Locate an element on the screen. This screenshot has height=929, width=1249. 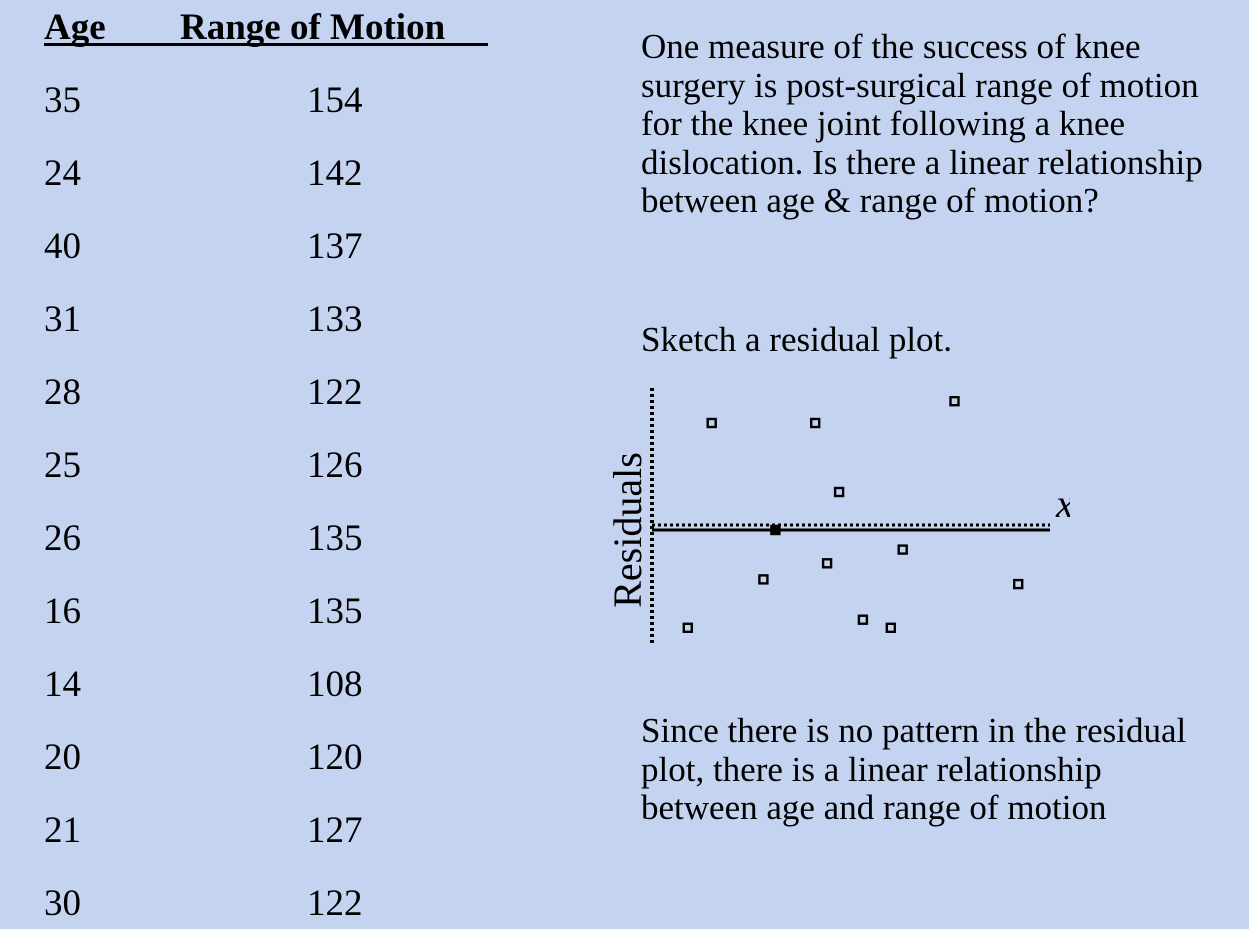
range-of-motion-cell: 126 is located at coordinates (335, 465).